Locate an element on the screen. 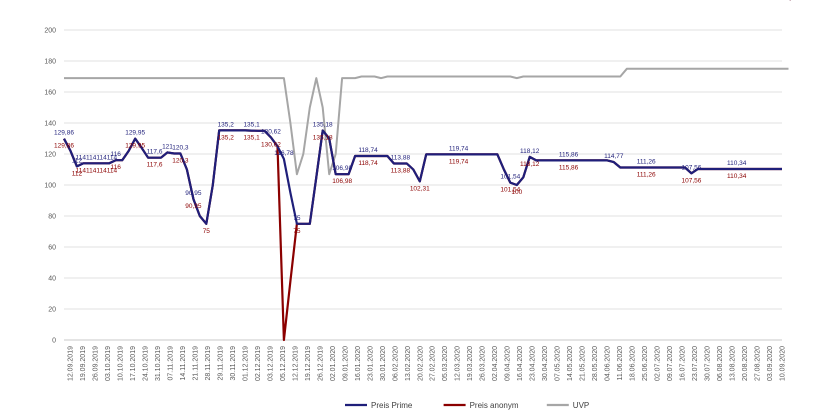 The width and height of the screenshot is (840, 420). x-tick-label: 27.08.2020 is located at coordinates (758, 363).